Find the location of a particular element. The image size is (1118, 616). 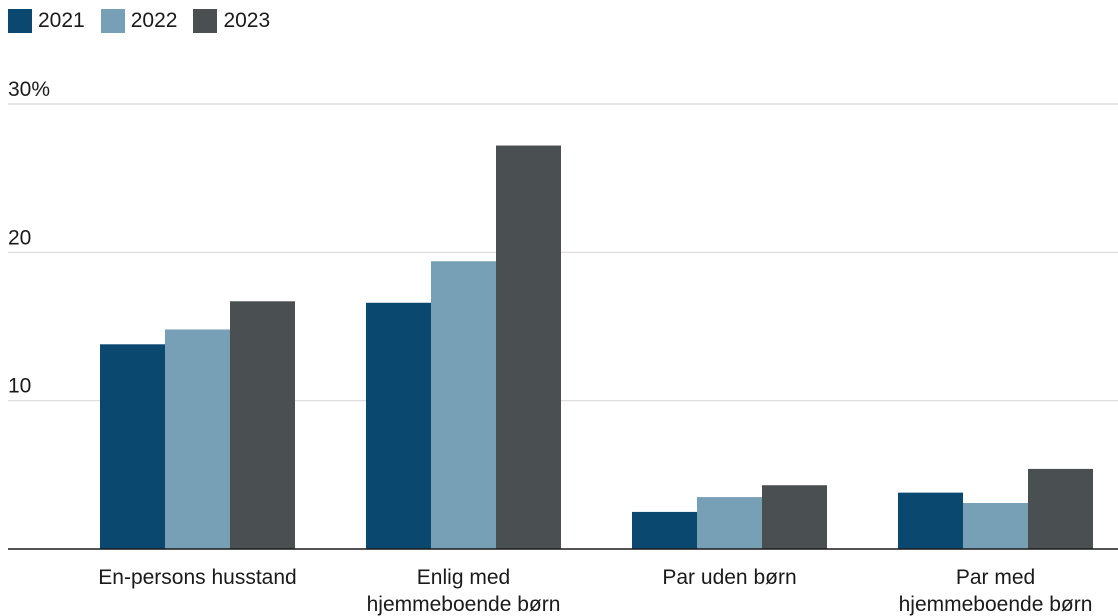

y-tick-label: 10 is located at coordinates (19, 386).